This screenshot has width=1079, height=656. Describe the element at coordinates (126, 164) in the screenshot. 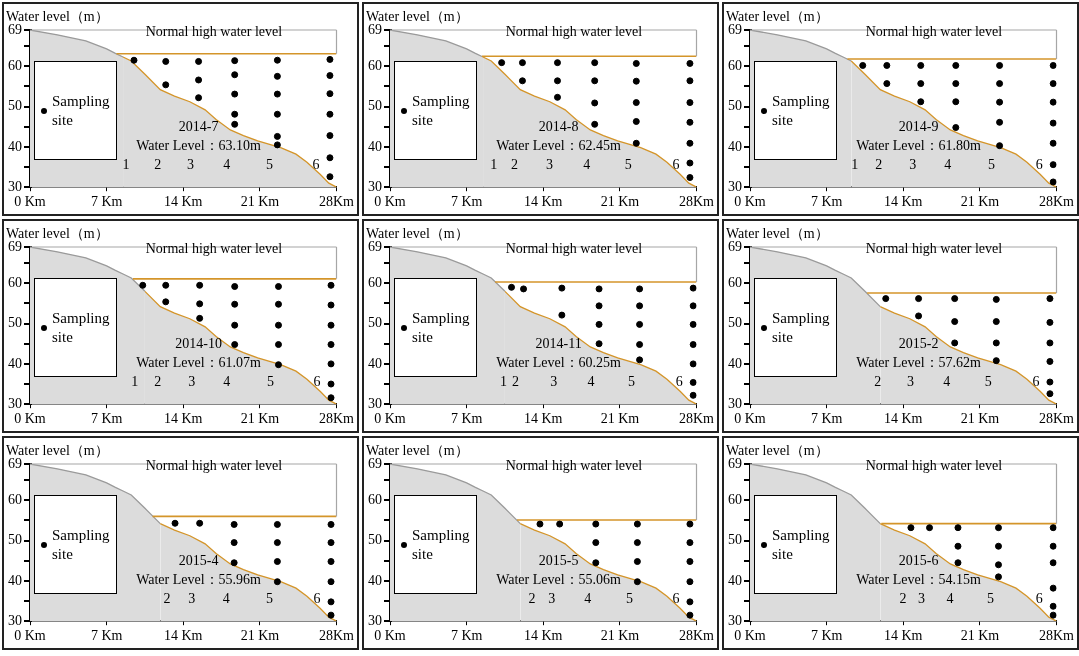

I see `annotation: 1` at that location.